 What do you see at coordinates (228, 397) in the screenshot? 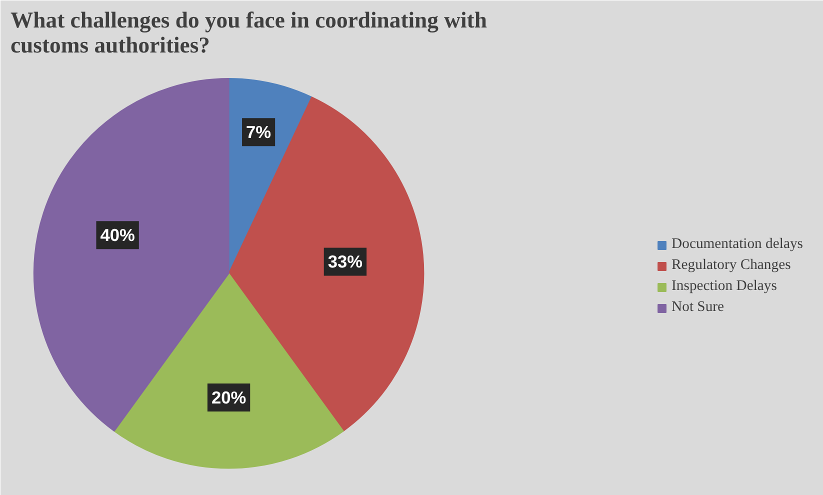
I see `data-label: 20%` at bounding box center [228, 397].